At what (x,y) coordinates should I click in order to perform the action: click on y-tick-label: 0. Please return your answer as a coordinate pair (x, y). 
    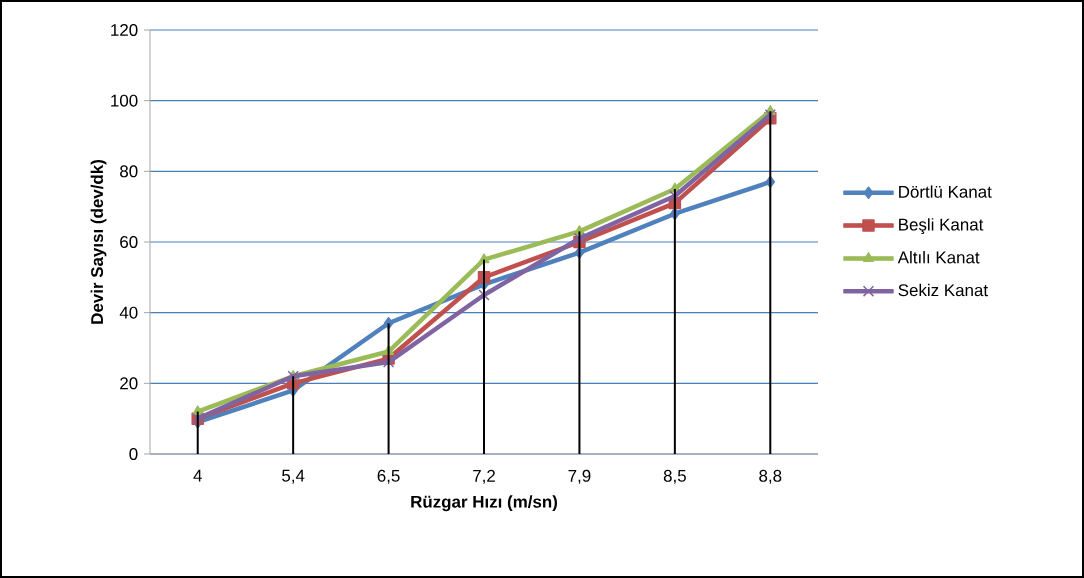
    Looking at the image, I should click on (133, 453).